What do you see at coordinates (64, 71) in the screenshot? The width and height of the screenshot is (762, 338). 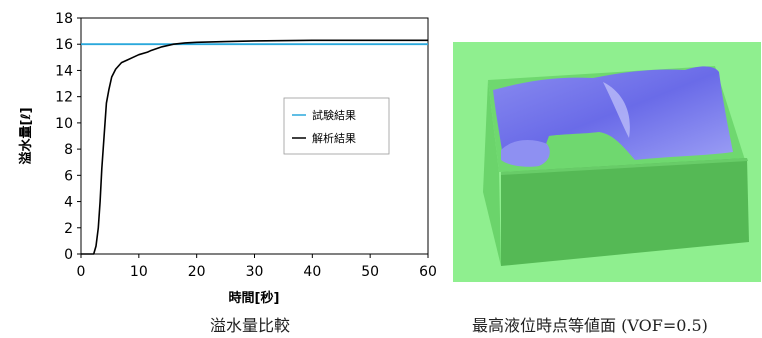 I see `y-tick-label: 14` at bounding box center [64, 71].